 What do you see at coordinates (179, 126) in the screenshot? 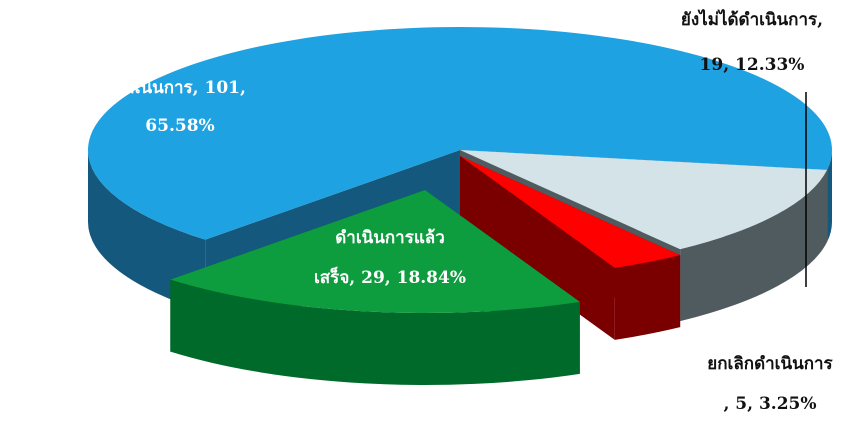
I see `data-label-line-in-progress-2: 65.58%` at bounding box center [179, 126].